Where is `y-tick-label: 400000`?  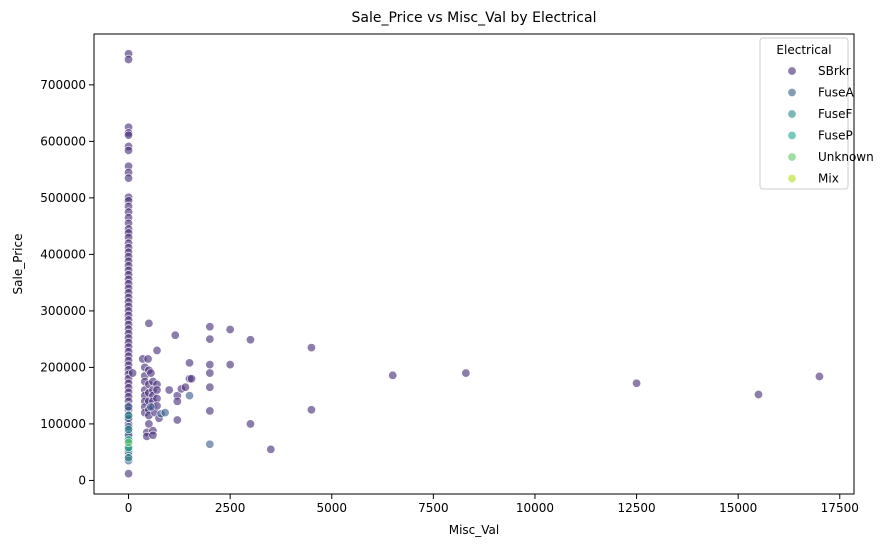 y-tick-label: 400000 is located at coordinates (63, 254).